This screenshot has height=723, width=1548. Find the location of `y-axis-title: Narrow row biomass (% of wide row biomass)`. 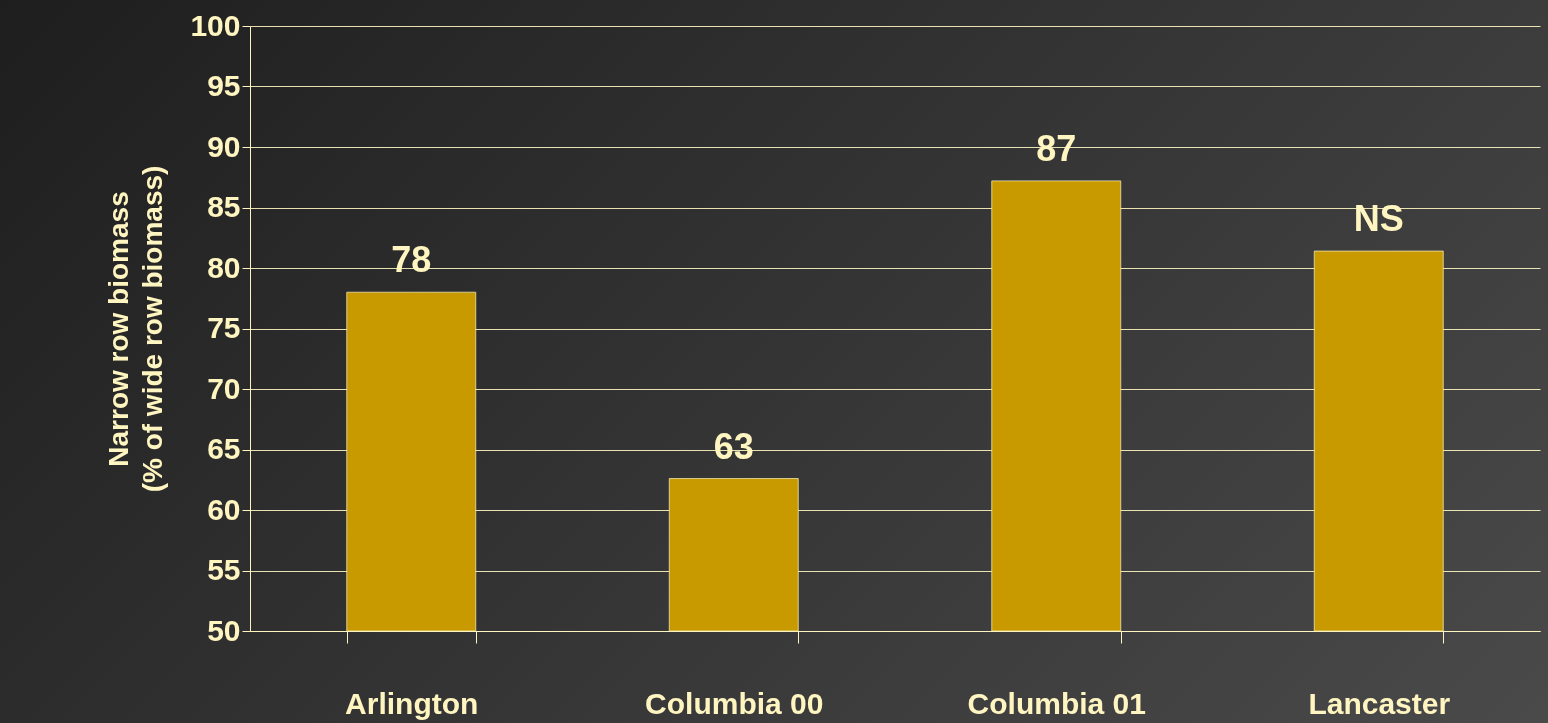

y-axis-title: Narrow row biomass (% of wide row biomass) is located at coordinates (136, 329).